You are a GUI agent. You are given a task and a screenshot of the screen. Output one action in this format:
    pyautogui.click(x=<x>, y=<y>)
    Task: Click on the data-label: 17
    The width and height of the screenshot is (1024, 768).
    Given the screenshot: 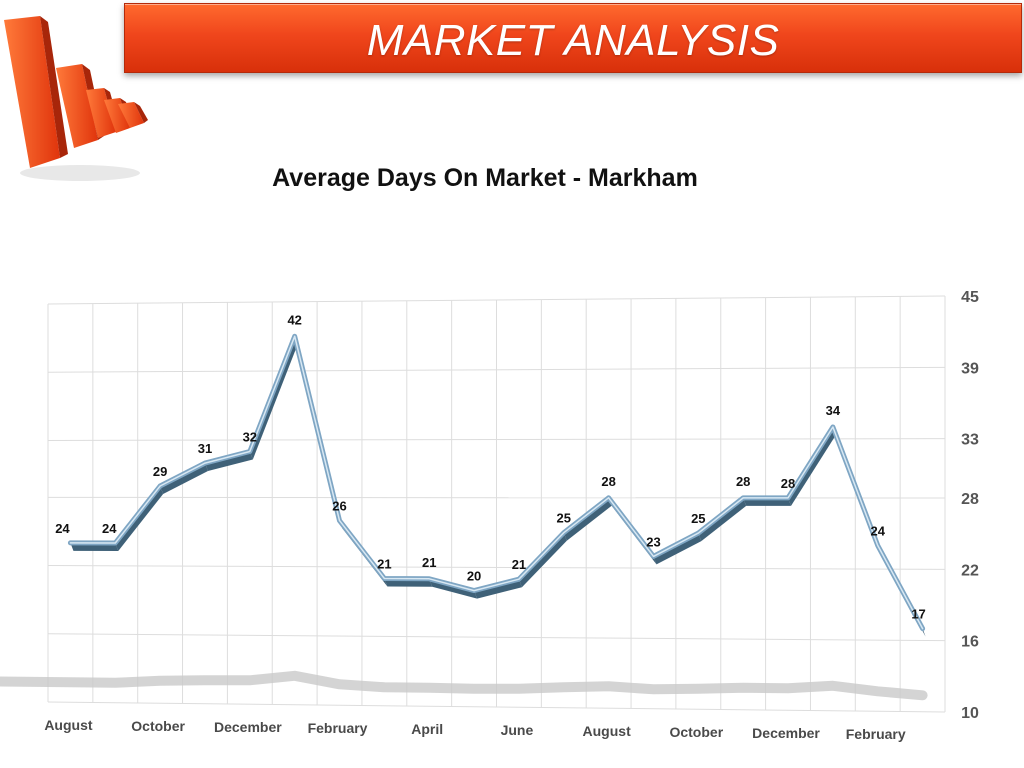 What is the action you would take?
    pyautogui.click(x=918, y=614)
    